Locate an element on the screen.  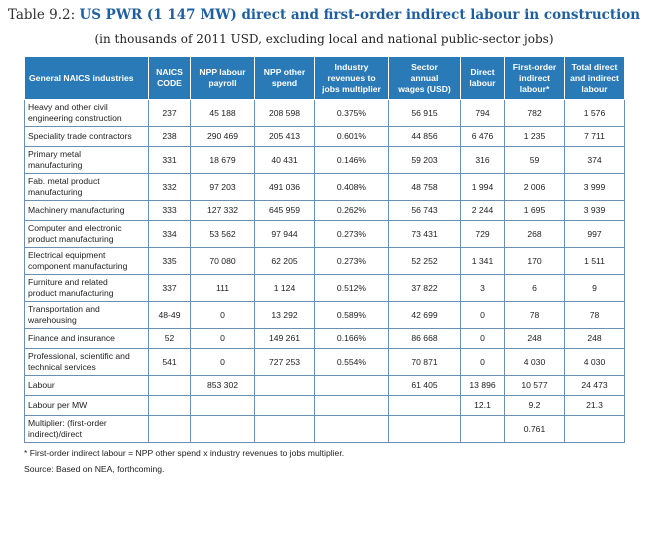
header-industry: General NAICS industries is located at coordinates (86, 78).